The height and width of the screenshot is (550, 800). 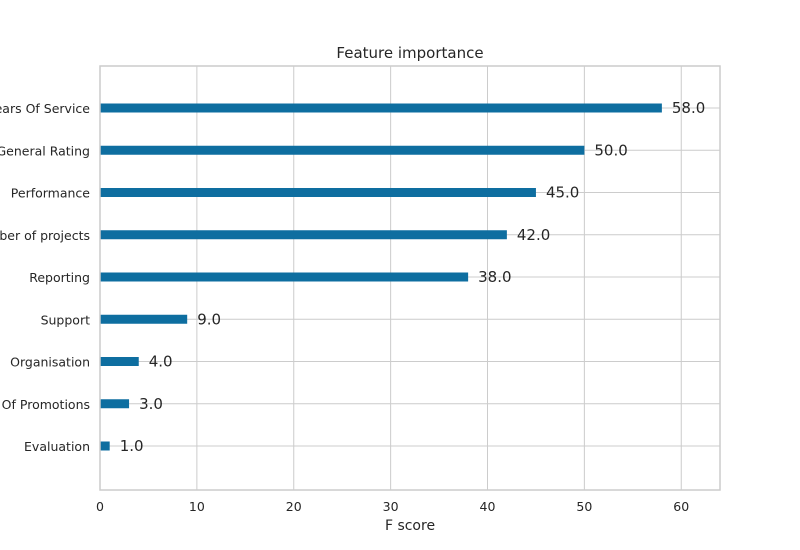 I want to click on bar-value-label: 4.0, so click(x=161, y=362).